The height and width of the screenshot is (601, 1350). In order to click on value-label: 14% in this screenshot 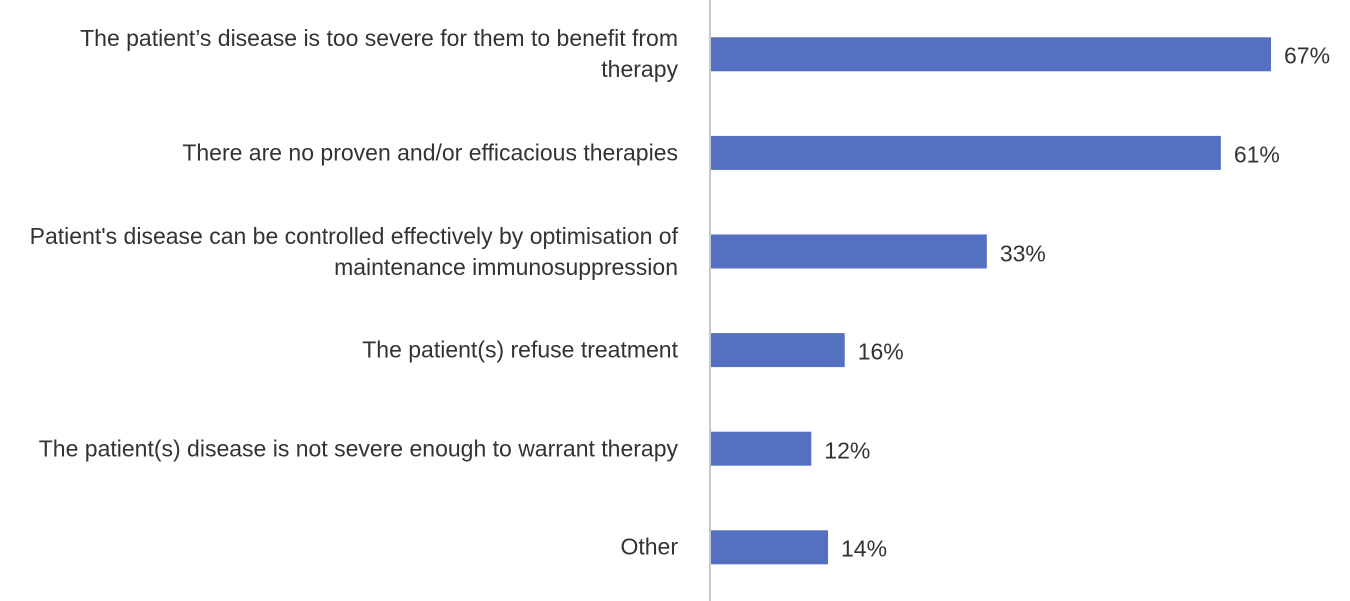, I will do `click(864, 548)`.